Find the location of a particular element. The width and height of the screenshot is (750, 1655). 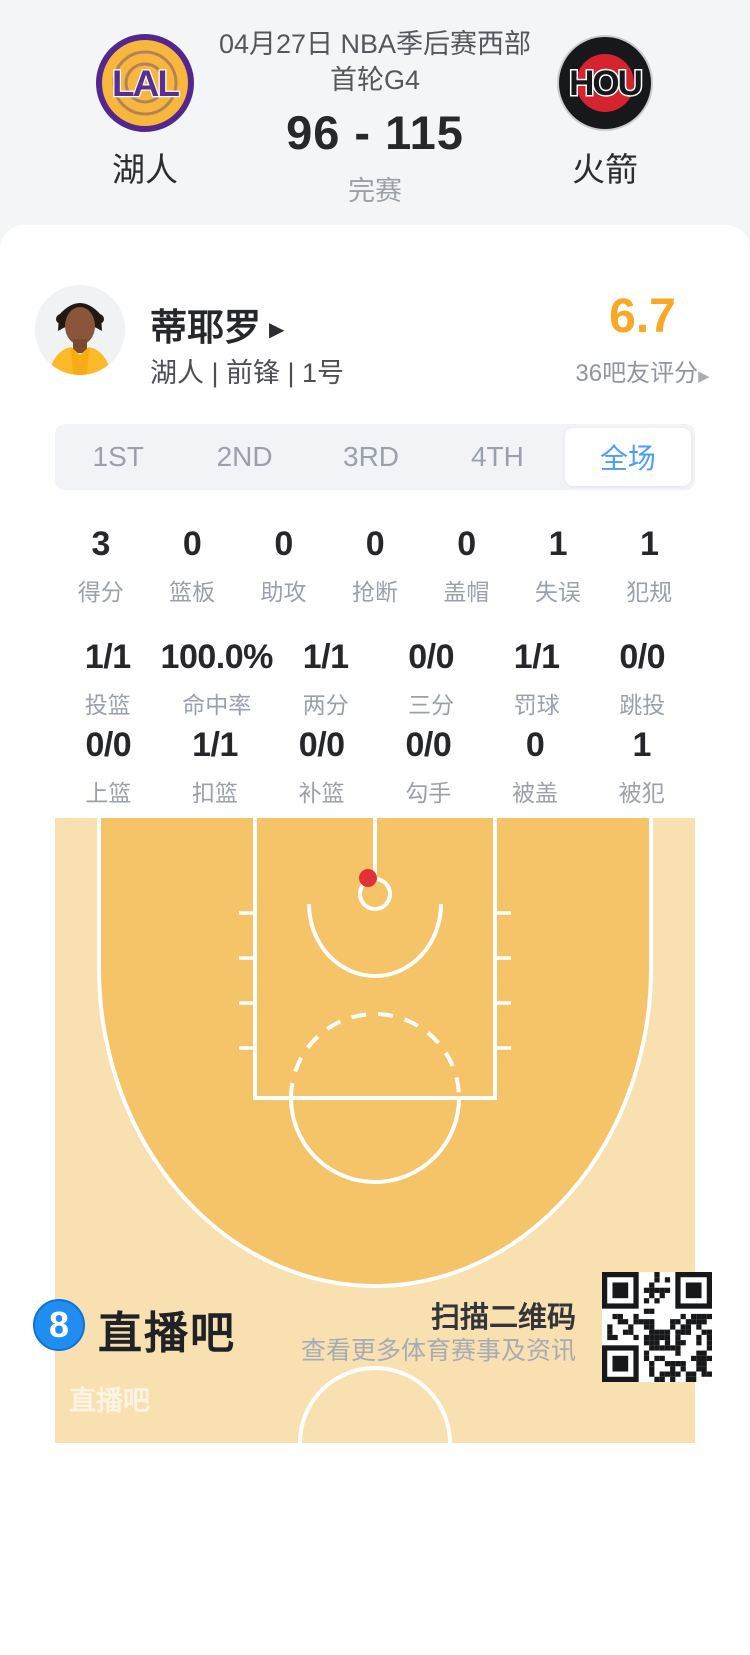

stat-jumpshot: 0/0 跳投 is located at coordinates (642, 679).